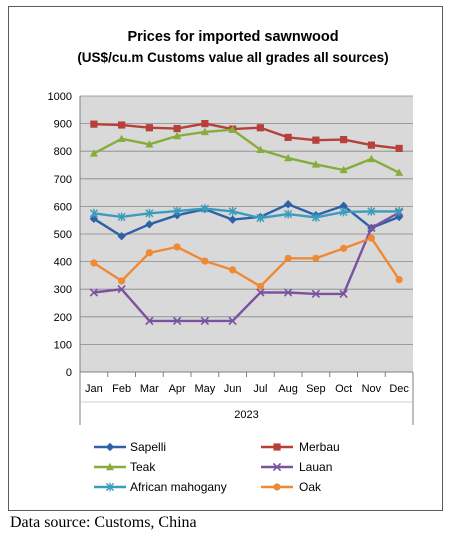 The height and width of the screenshot is (538, 460). What do you see at coordinates (296, 467) in the screenshot?
I see `legend-item-lauan: Lauan` at bounding box center [296, 467].